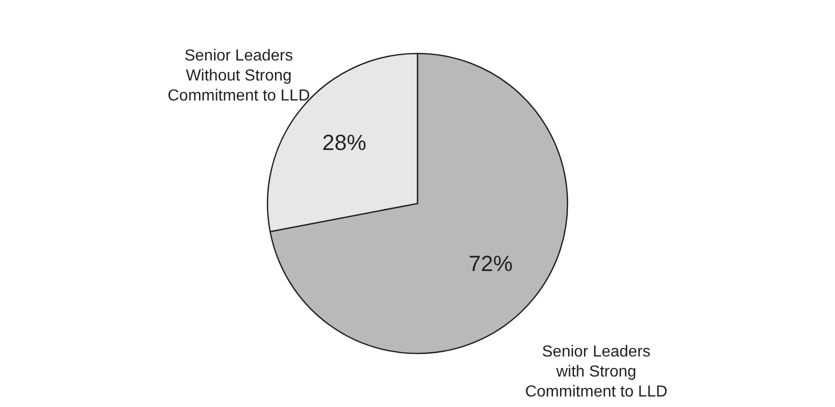 The width and height of the screenshot is (835, 407). I want to click on data-label: 72%, so click(490, 263).